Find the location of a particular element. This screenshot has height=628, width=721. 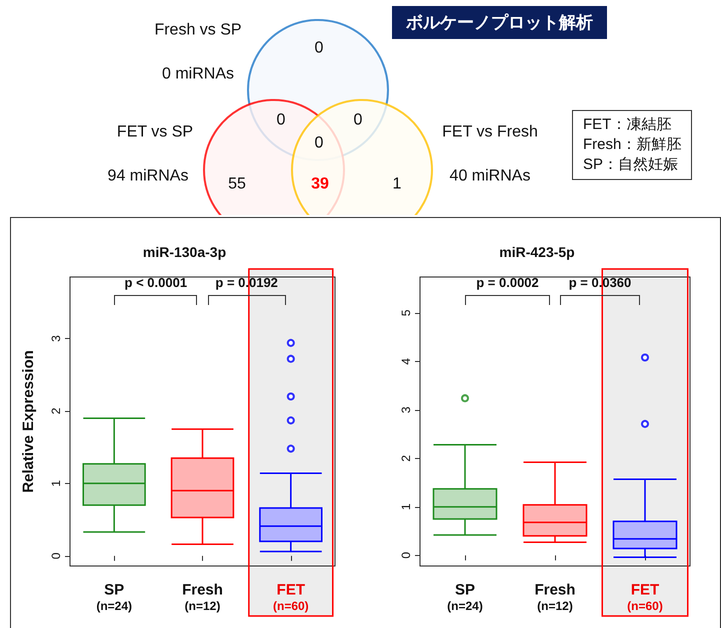

text: SP：自然妊娠 is located at coordinates (631, 165).